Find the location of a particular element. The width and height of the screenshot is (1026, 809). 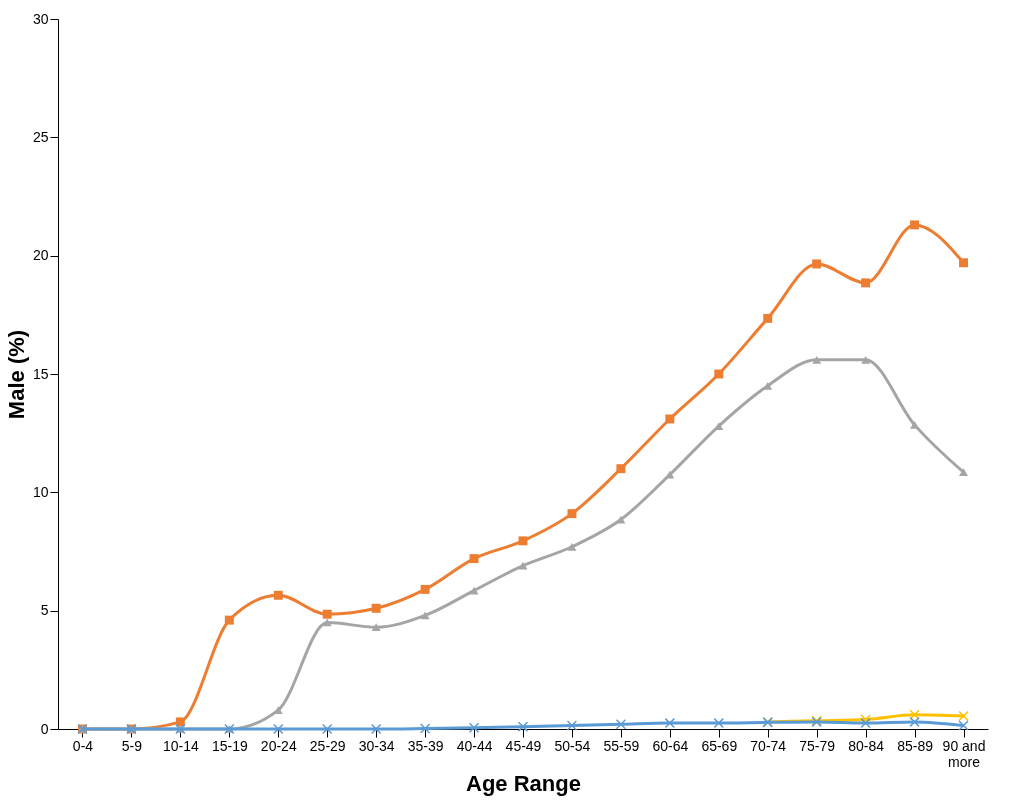

x-tick-label: 50-54 is located at coordinates (572, 745).